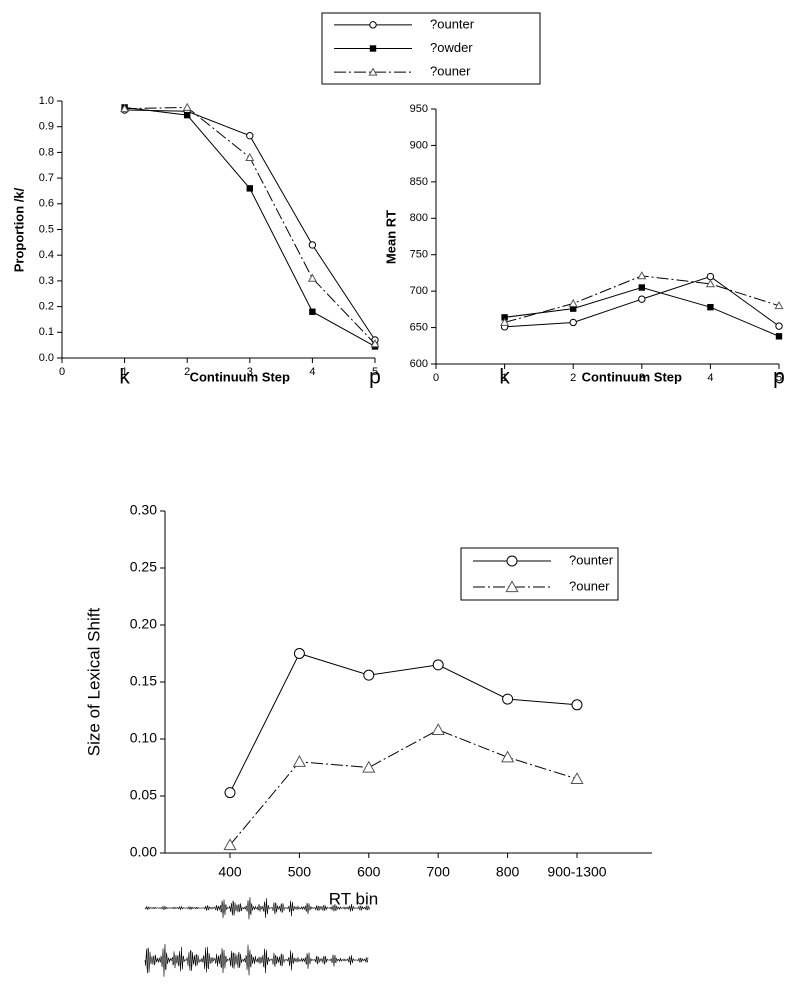  I want to click on y-tick-label: 0.15, so click(143, 681).